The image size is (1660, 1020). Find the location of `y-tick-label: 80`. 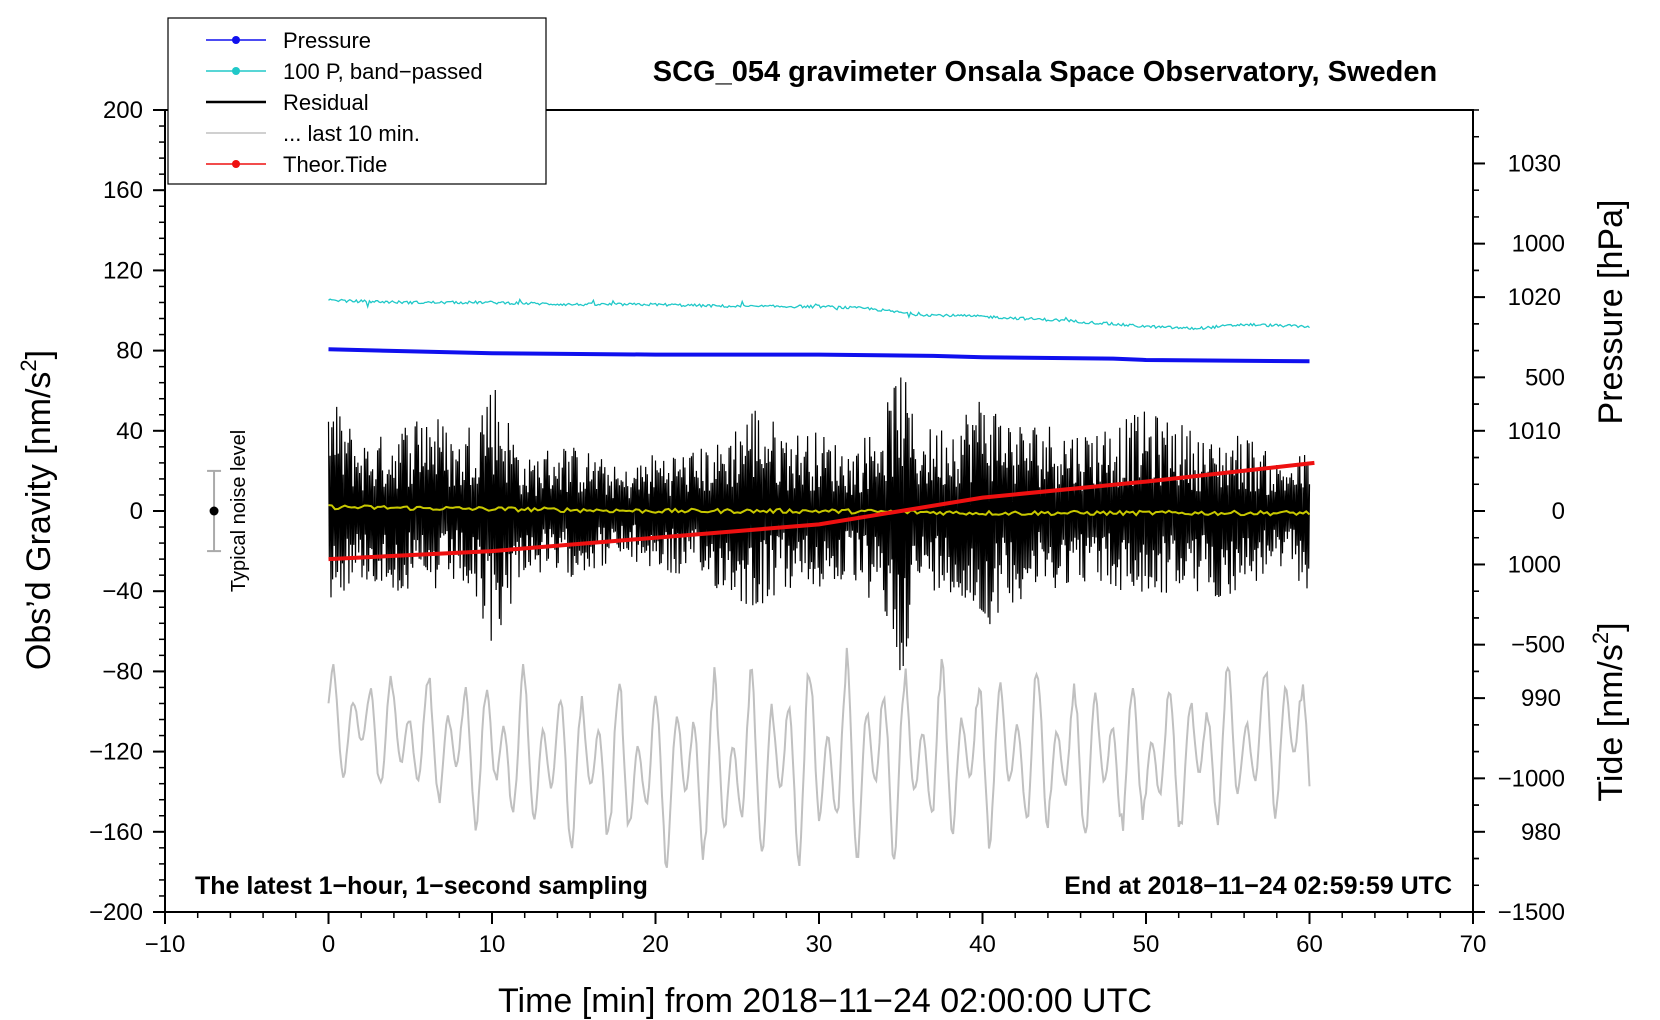

y-tick-label: 80 is located at coordinates (129, 351).